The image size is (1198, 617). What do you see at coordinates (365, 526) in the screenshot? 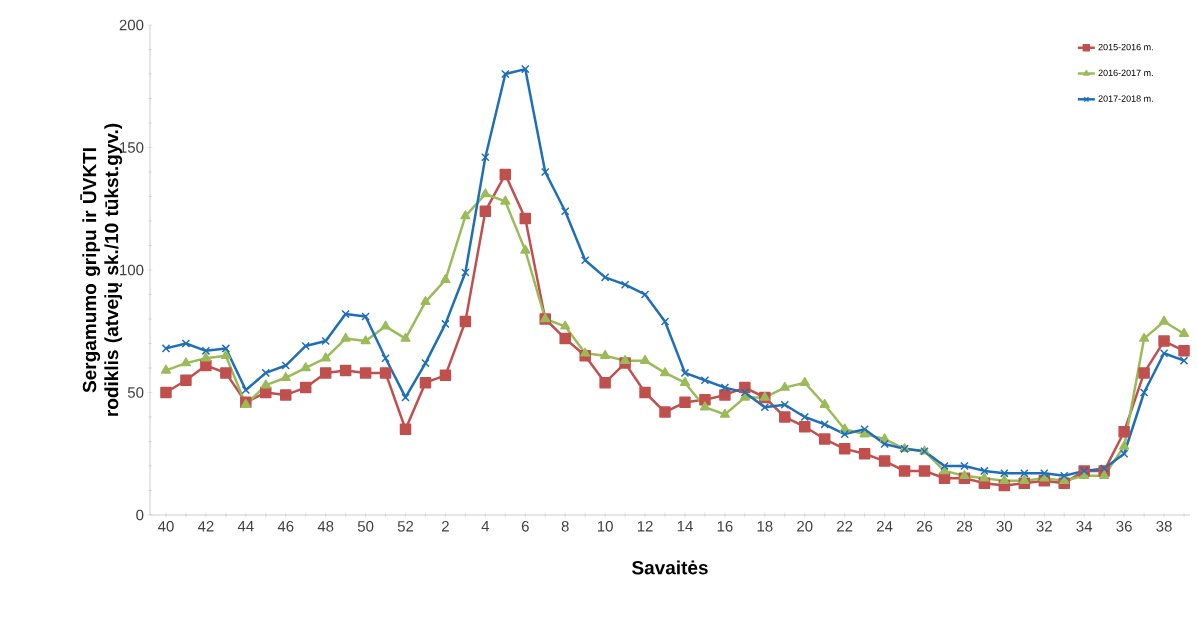
I see `x-tick-label: 50` at bounding box center [365, 526].